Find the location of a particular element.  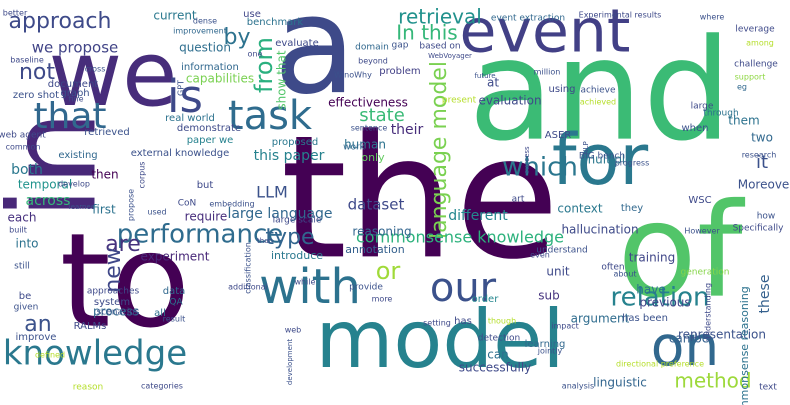

word-event: event is located at coordinates (545, 33).